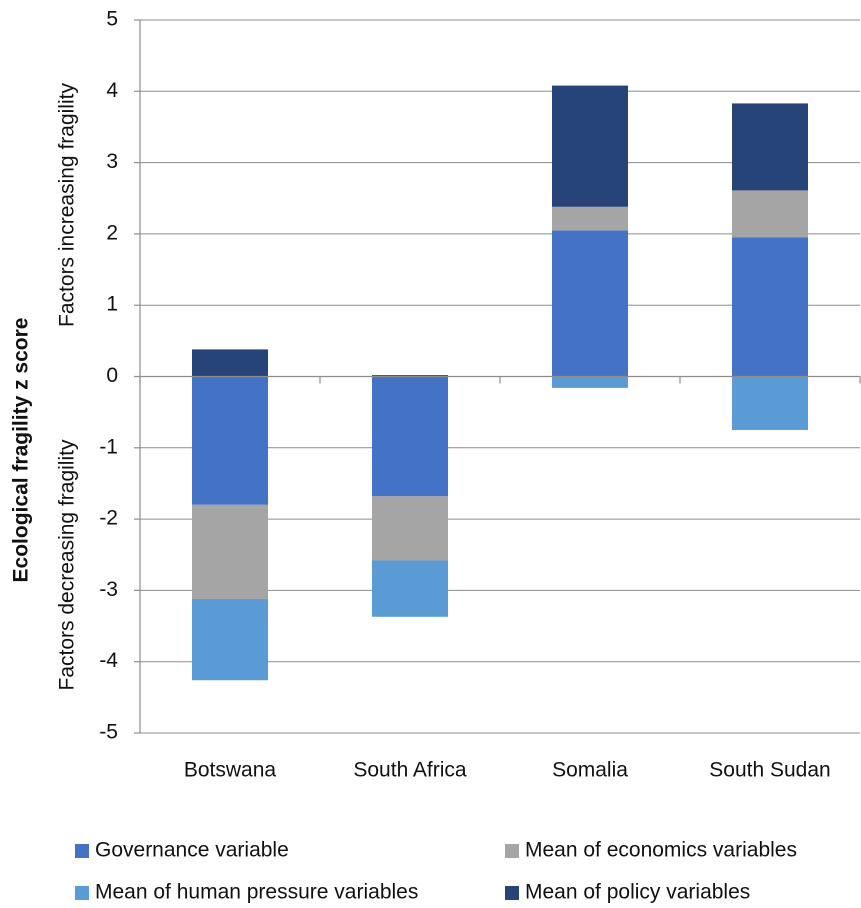  Describe the element at coordinates (590, 770) in the screenshot. I see `x-tick-label: Somalia` at that location.